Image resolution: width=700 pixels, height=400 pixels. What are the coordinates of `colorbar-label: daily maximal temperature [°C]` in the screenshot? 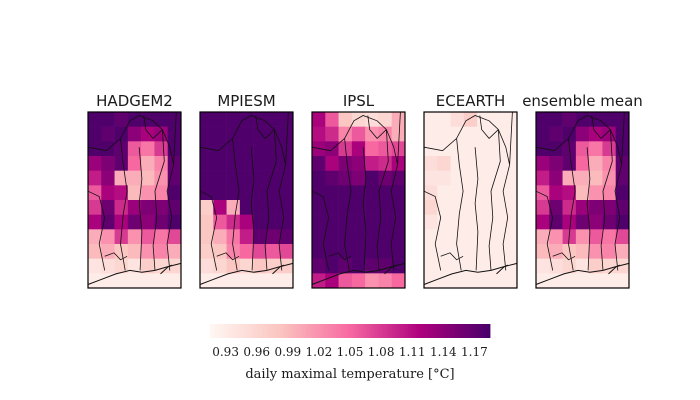 It's located at (349, 374).